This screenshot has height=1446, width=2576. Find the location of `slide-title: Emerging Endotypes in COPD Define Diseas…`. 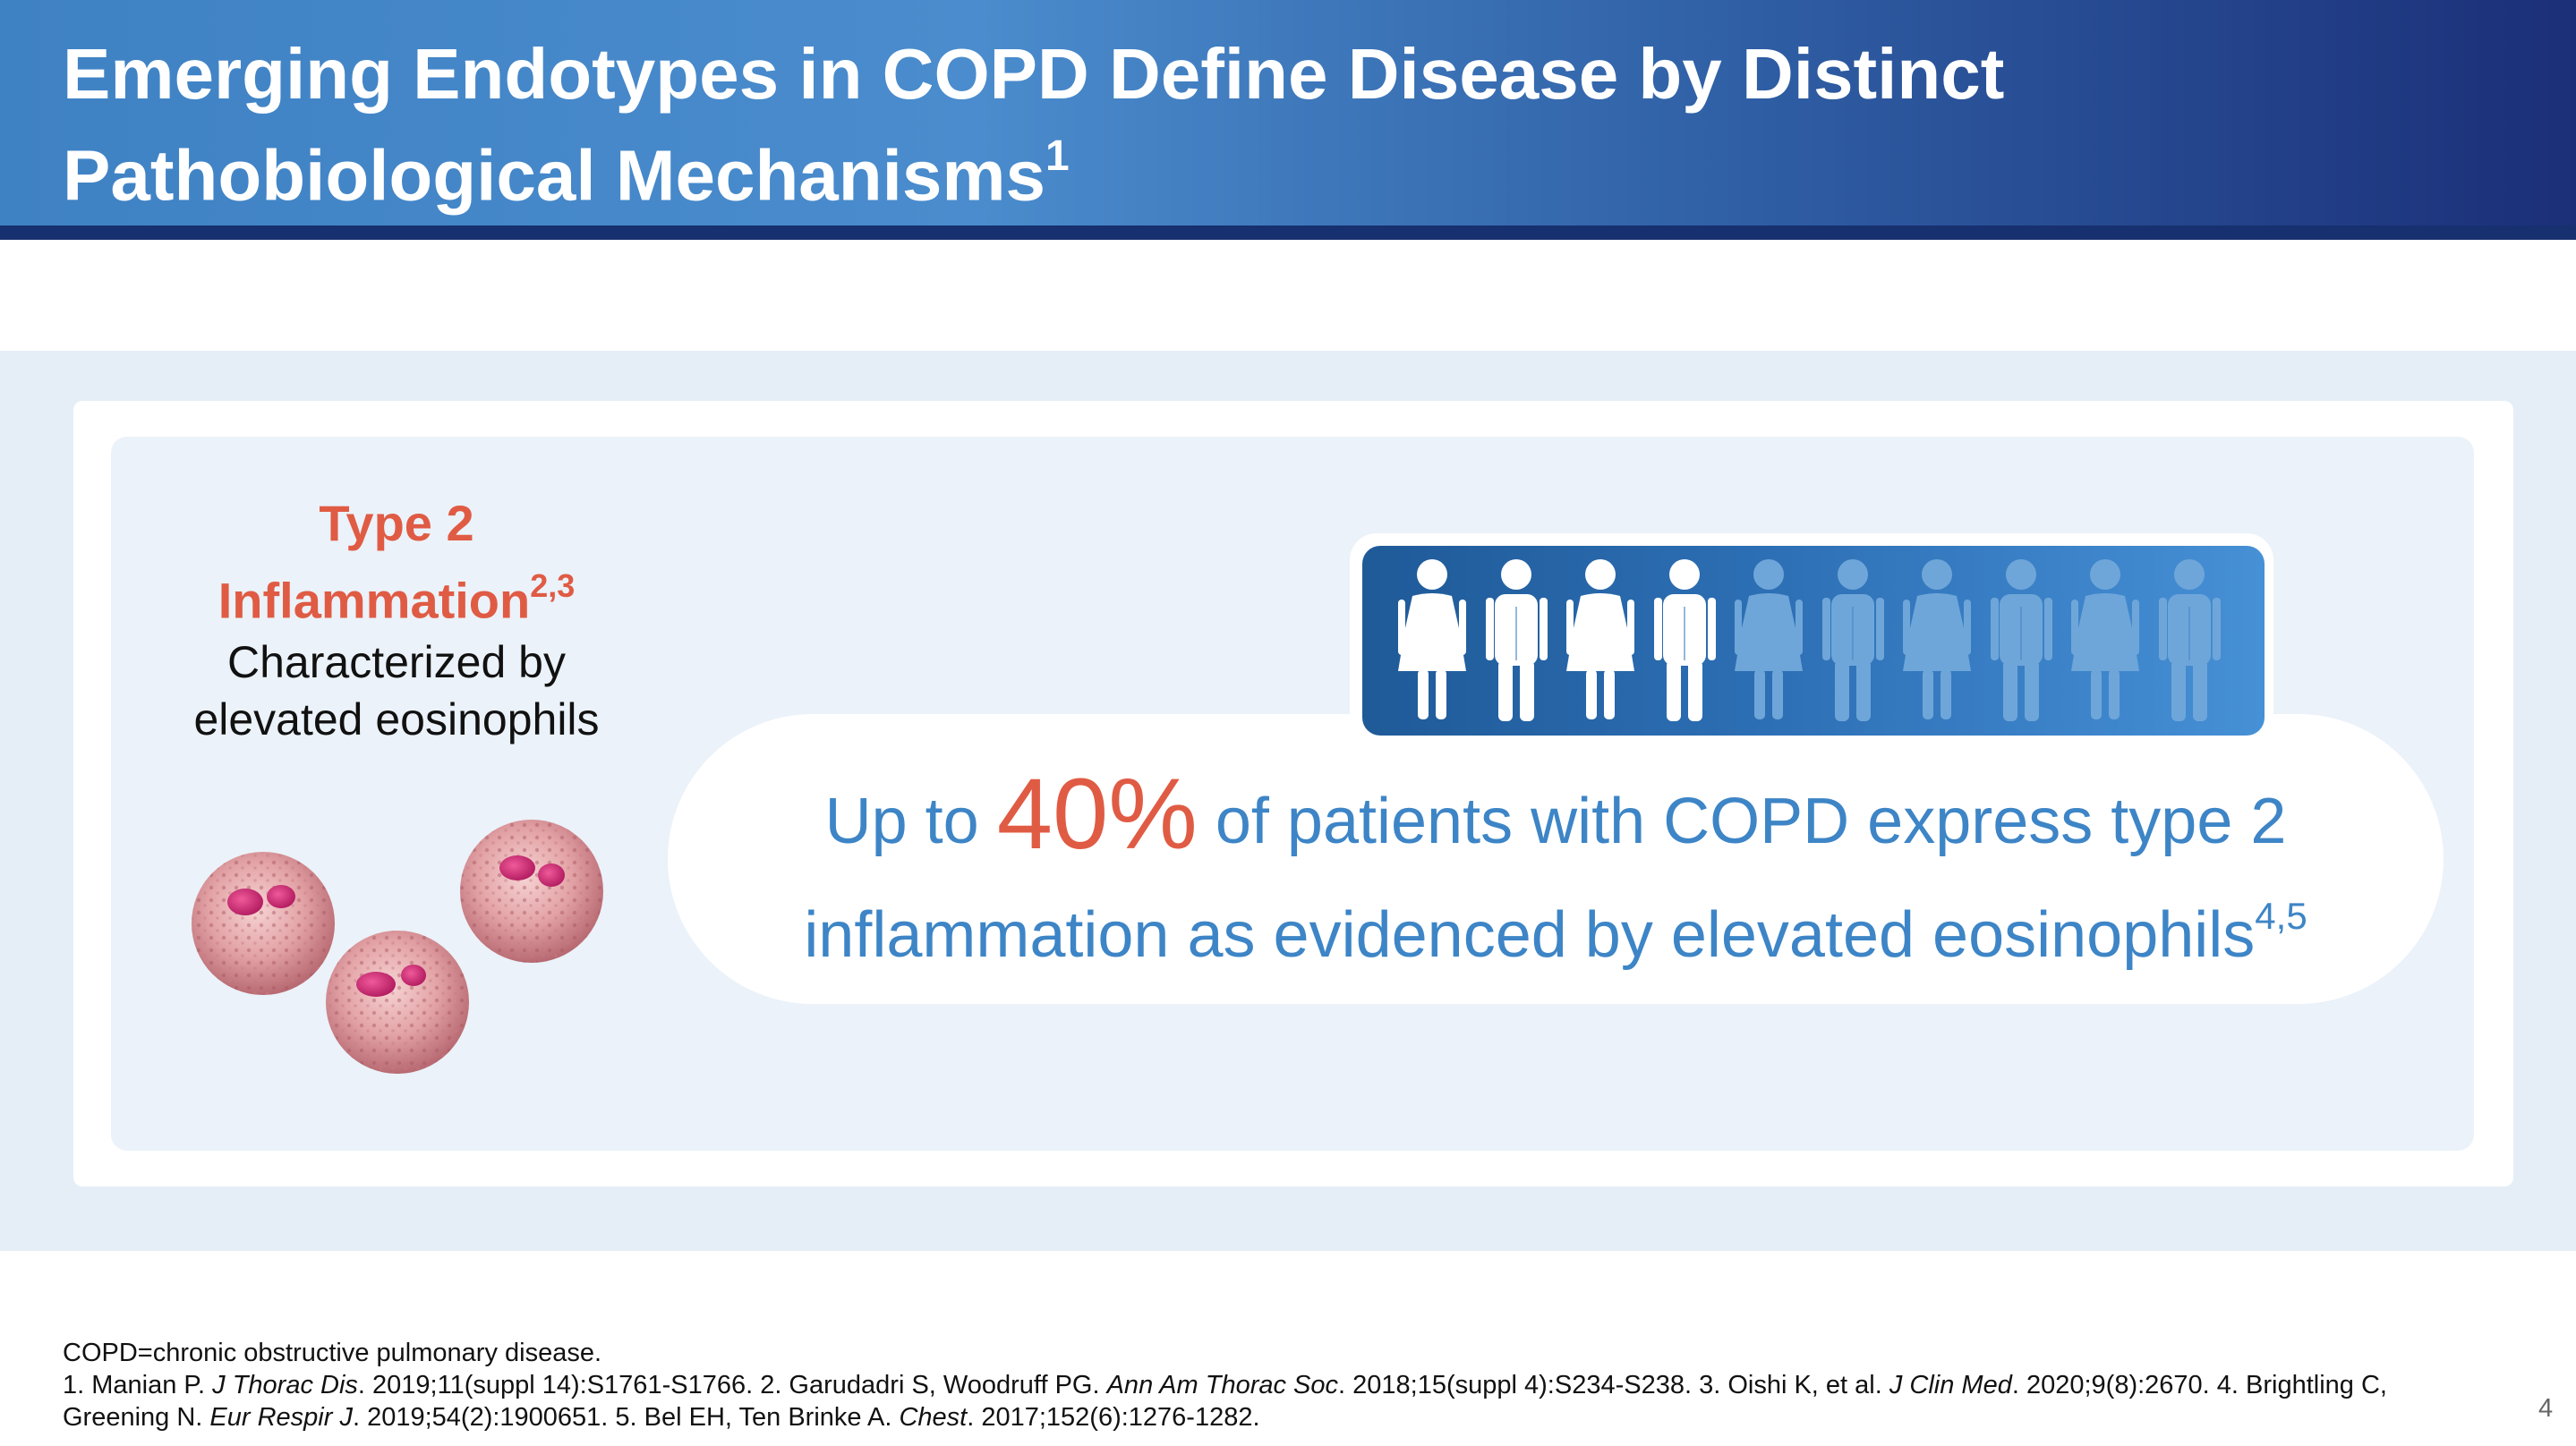

slide-title: Emerging Endotypes in COPD Define Diseas… is located at coordinates (1181, 125).